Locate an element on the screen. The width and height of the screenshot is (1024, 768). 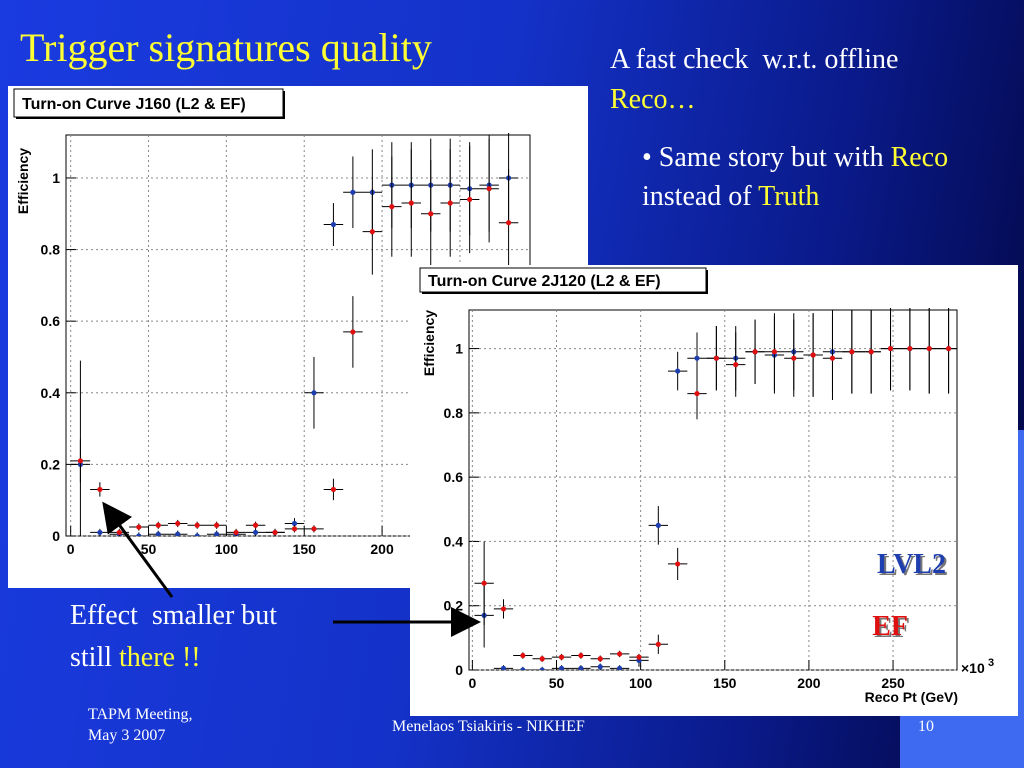
bullet-text: instead of is located at coordinates (700, 196).